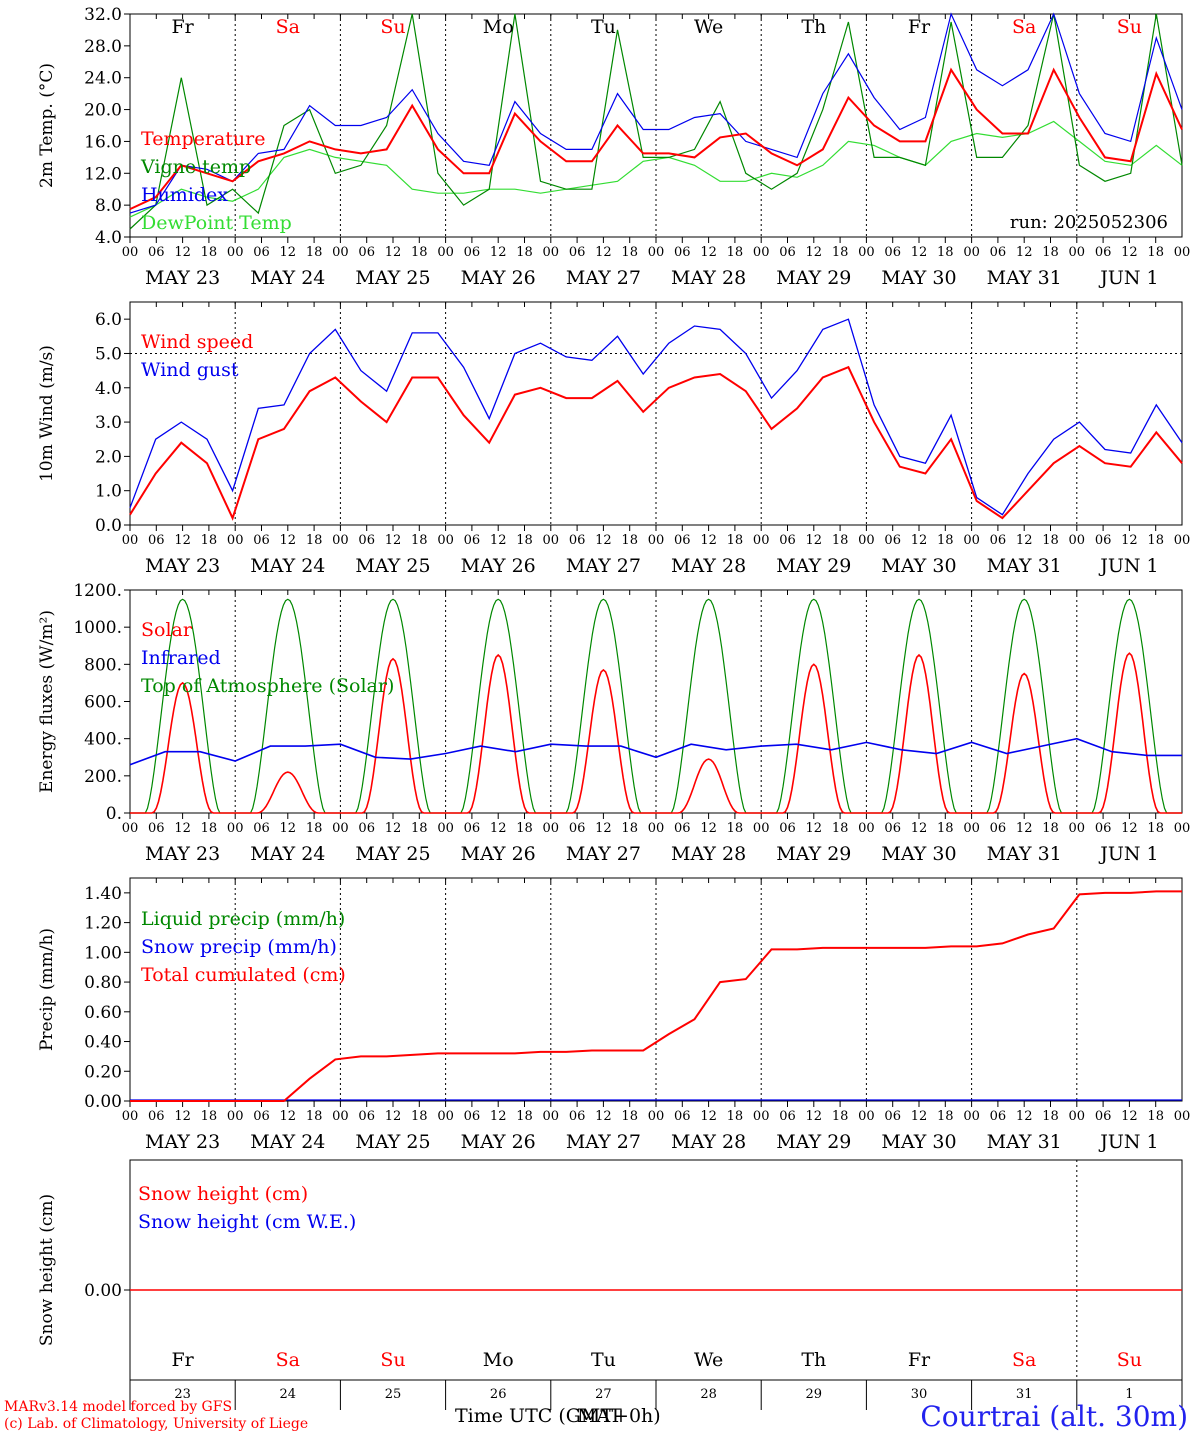 This screenshot has height=1440, width=1194. I want to click on day-number-label: 1, so click(1129, 1394).